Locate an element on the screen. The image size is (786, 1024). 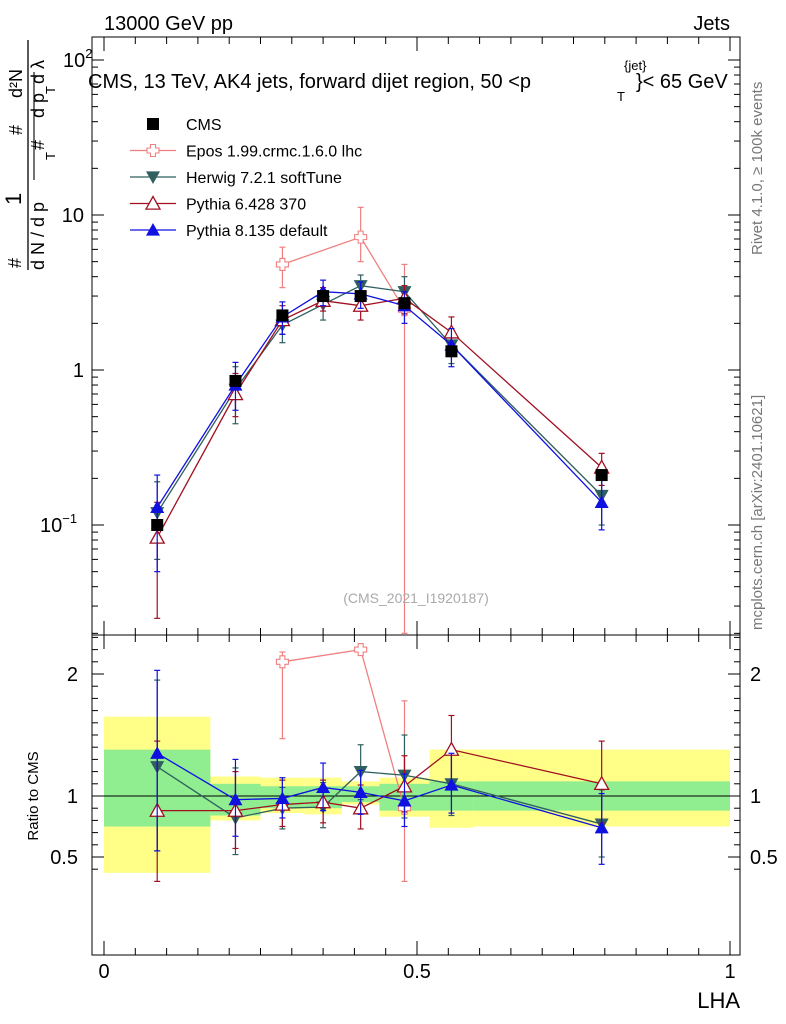
analysis-tag: (CMS_2021_I1920187) is located at coordinates (416, 598).